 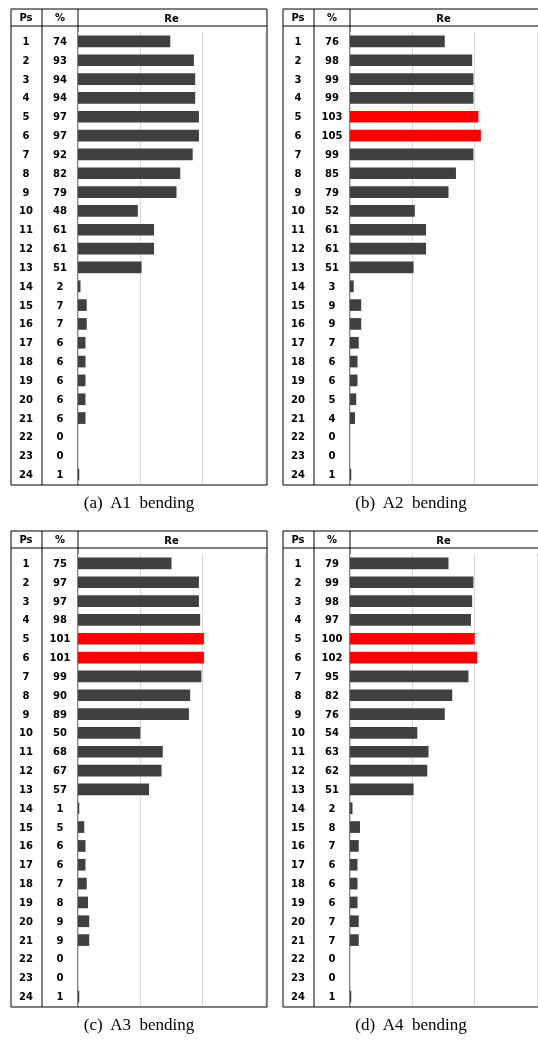 What do you see at coordinates (60, 267) in the screenshot?
I see `data-label: 51` at bounding box center [60, 267].